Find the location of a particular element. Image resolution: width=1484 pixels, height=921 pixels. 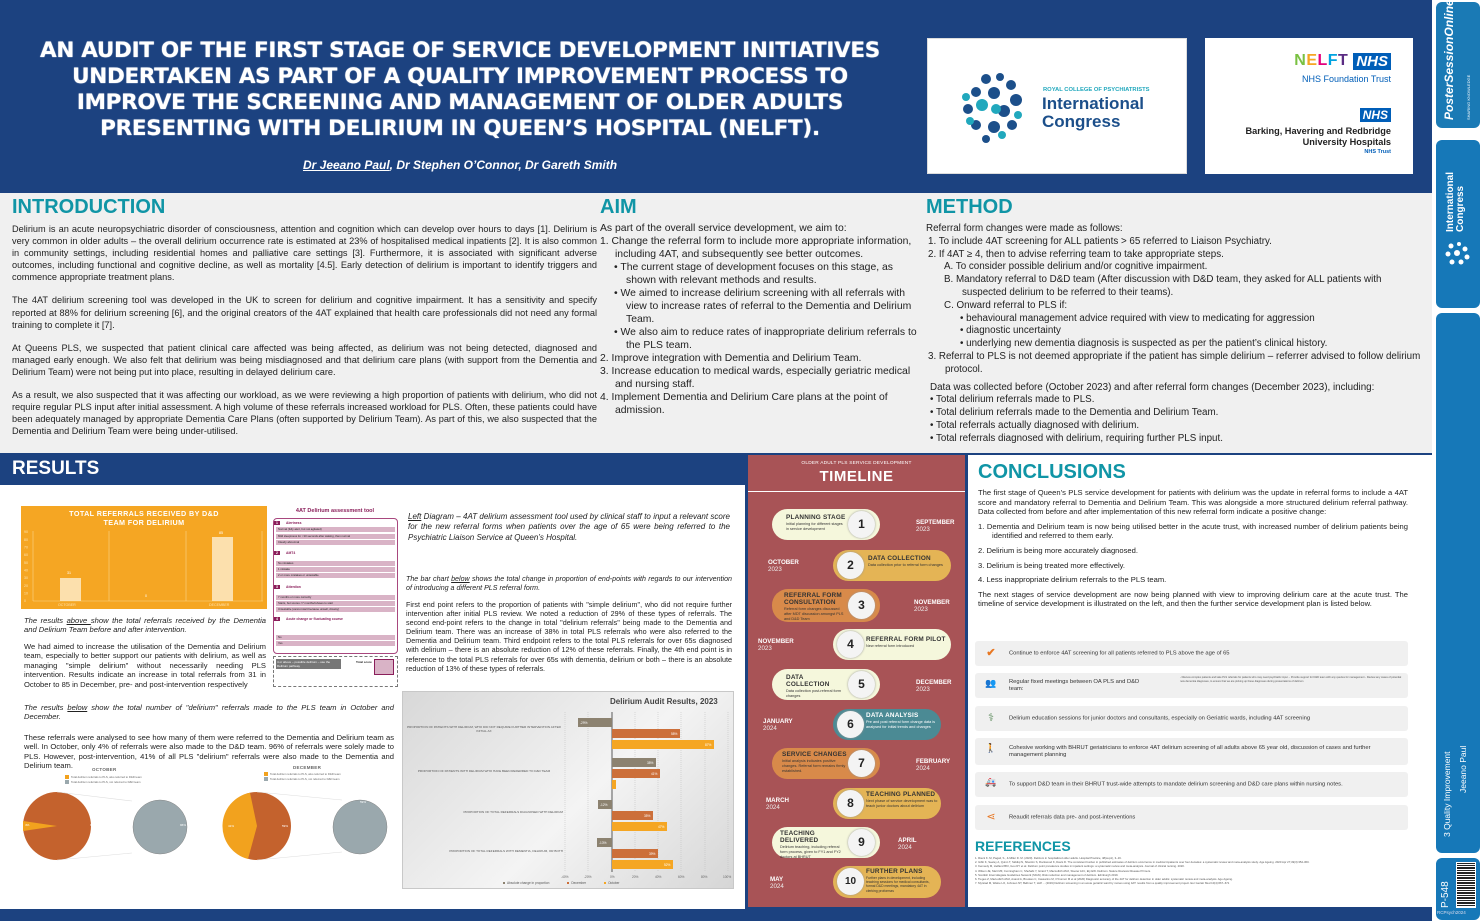

timeline-date-6: JANUARY 2024 is located at coordinates (778, 725).